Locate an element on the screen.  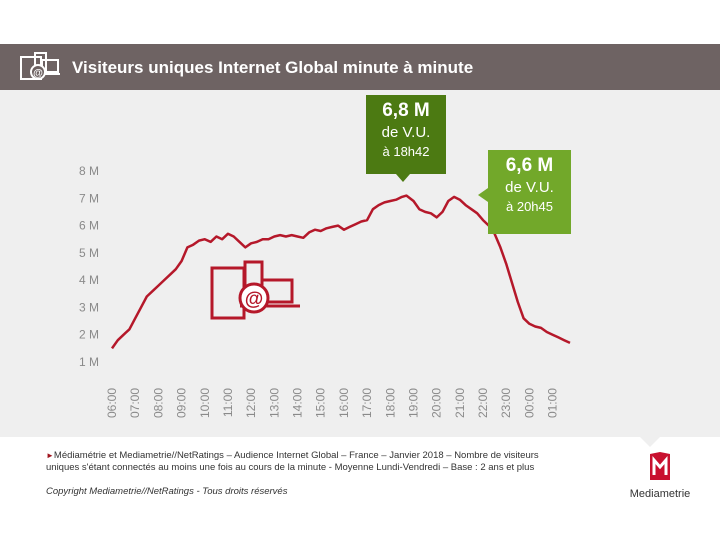
y-tick-label: 4 M is located at coordinates (89, 280).